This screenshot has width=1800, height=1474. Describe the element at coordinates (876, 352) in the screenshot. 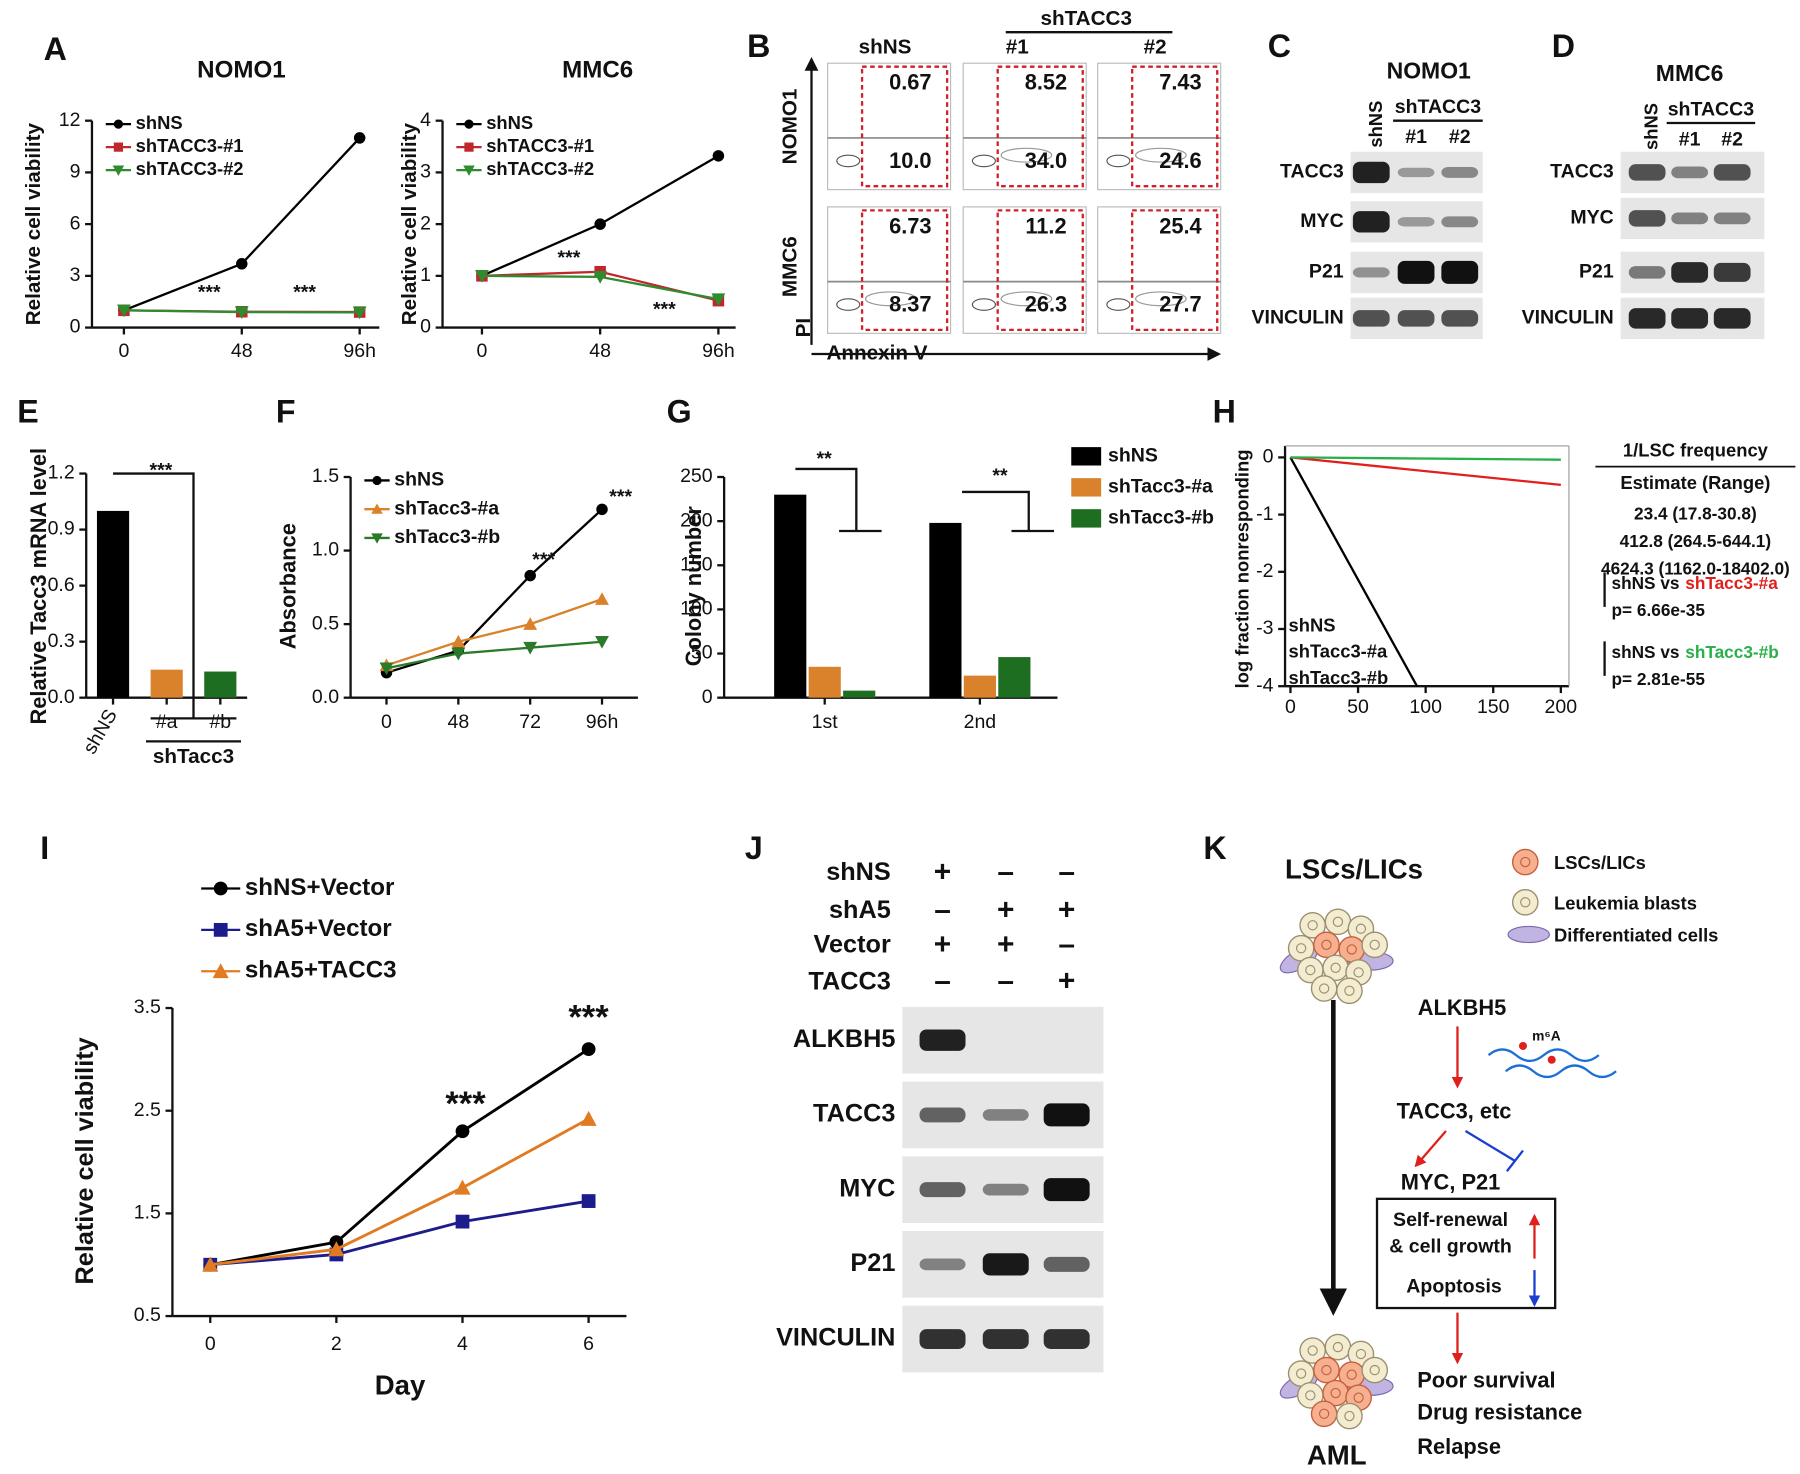

I see `x-axis-label: Annexin V` at that location.